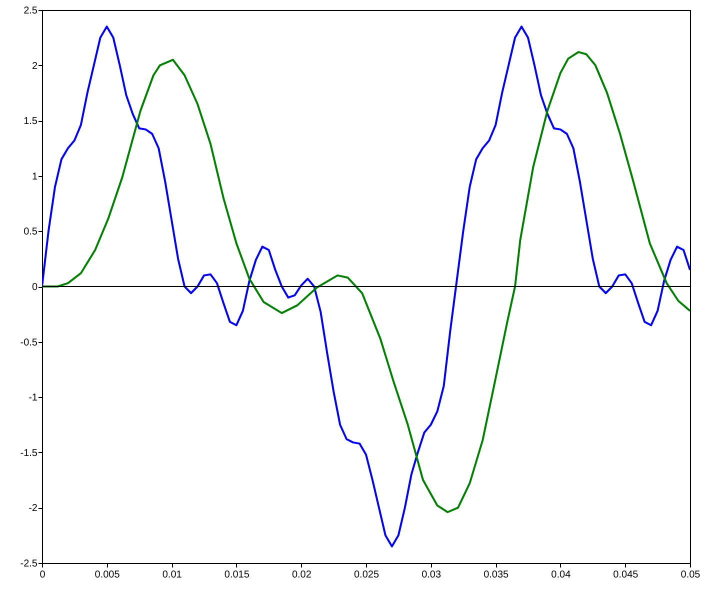  Describe the element at coordinates (367, 575) in the screenshot. I see `x-tick-label: 0.025` at that location.